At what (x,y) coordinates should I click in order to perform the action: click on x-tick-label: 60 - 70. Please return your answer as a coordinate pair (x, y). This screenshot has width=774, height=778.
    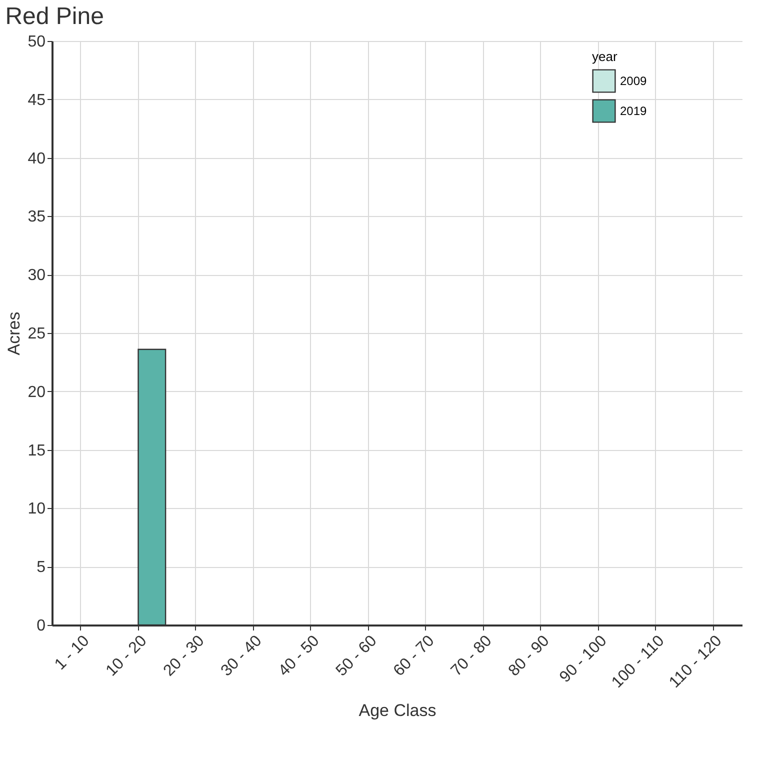
    Looking at the image, I should click on (414, 656).